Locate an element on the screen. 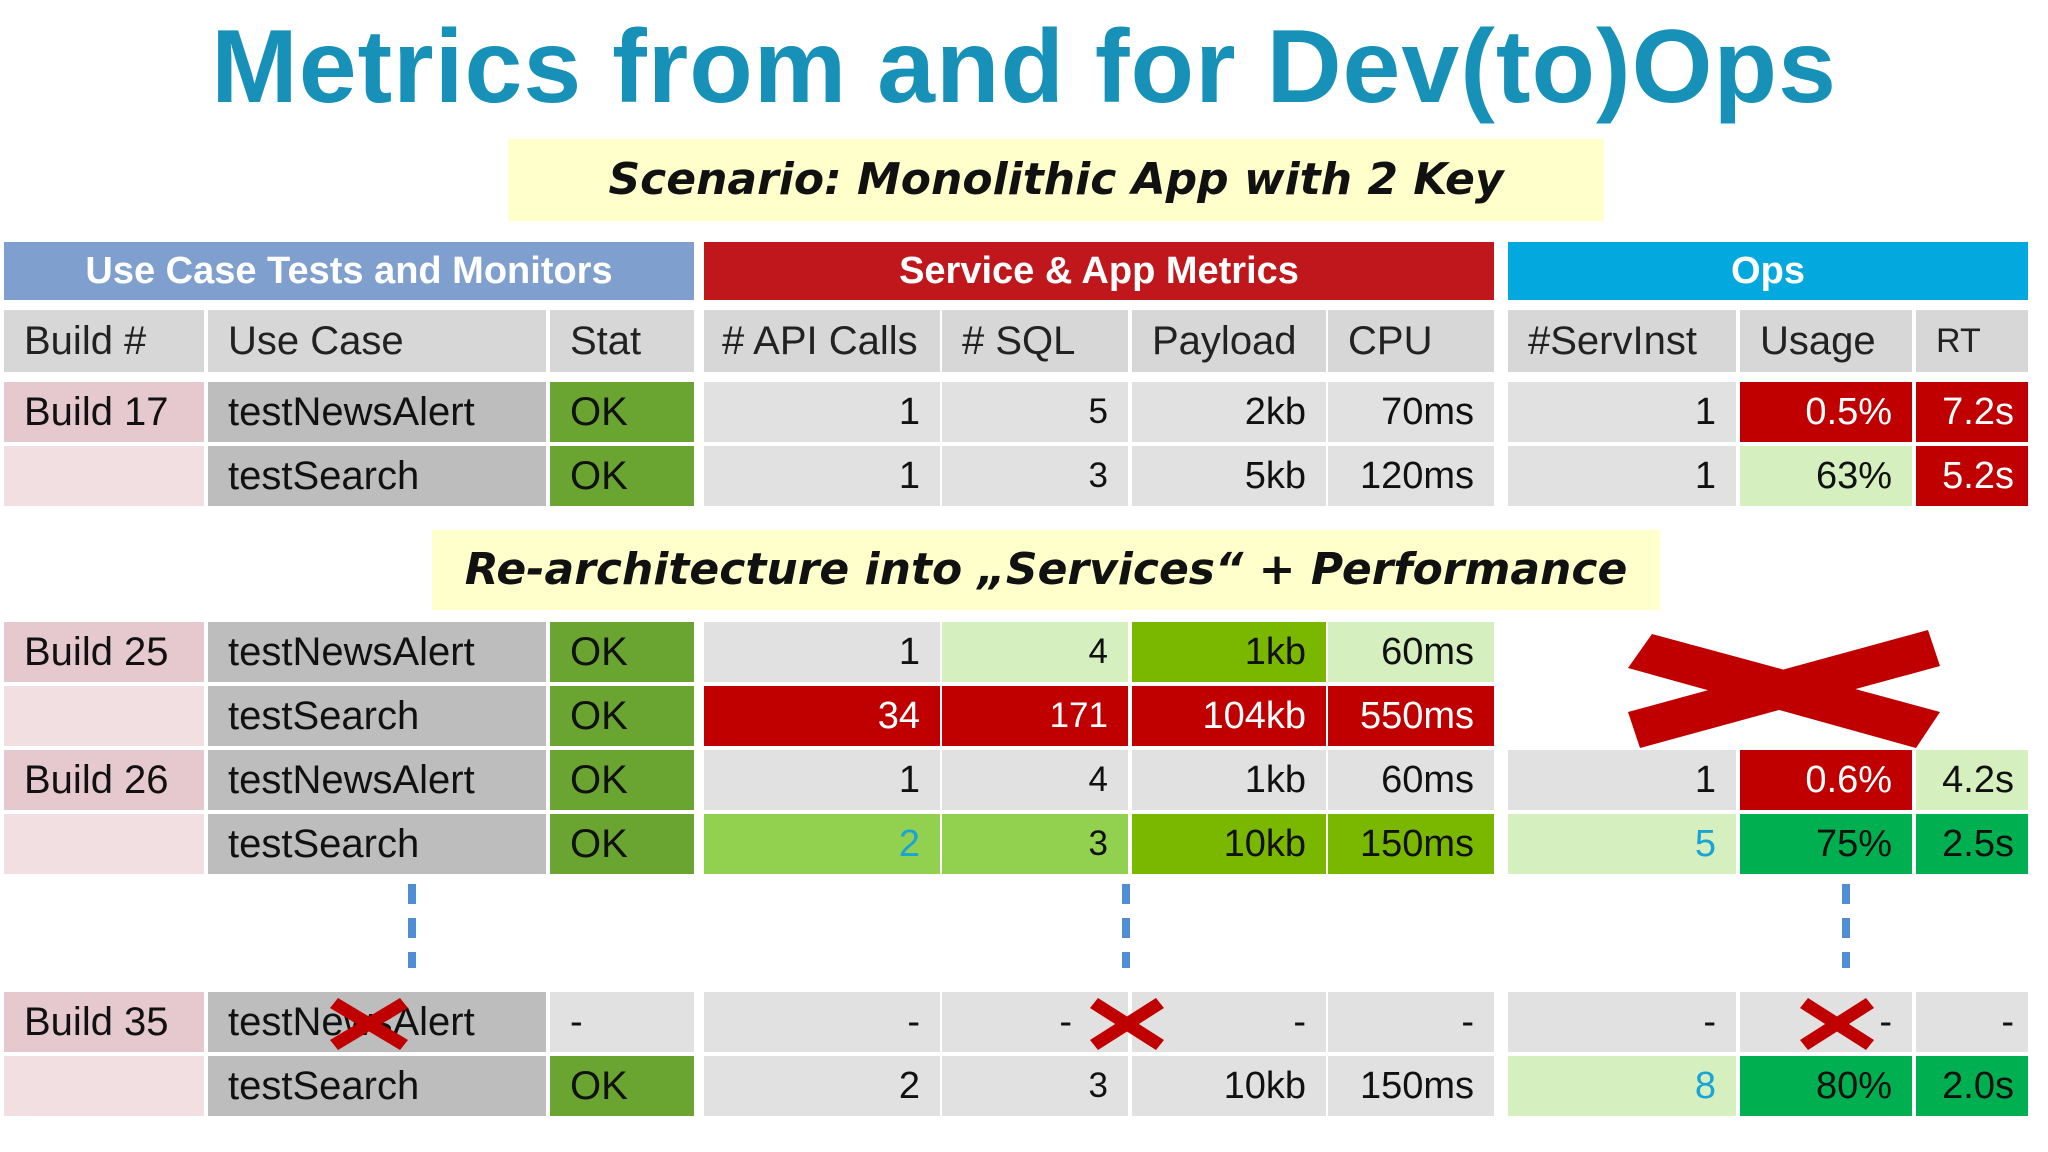 The height and width of the screenshot is (1152, 2048). usage-value: 63% is located at coordinates (1826, 476).